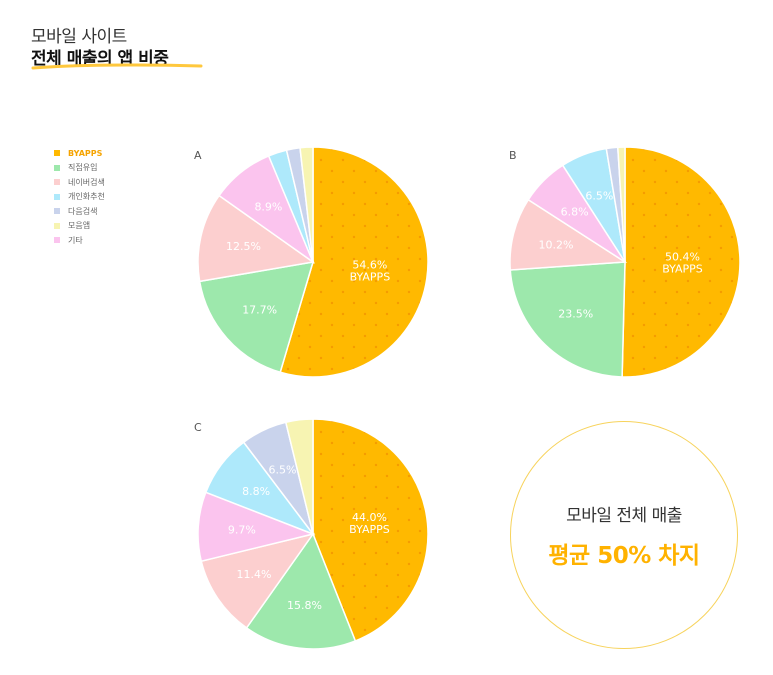 The image size is (773, 675). I want to click on summary-text: 모바일 전체 매출, so click(624, 515).